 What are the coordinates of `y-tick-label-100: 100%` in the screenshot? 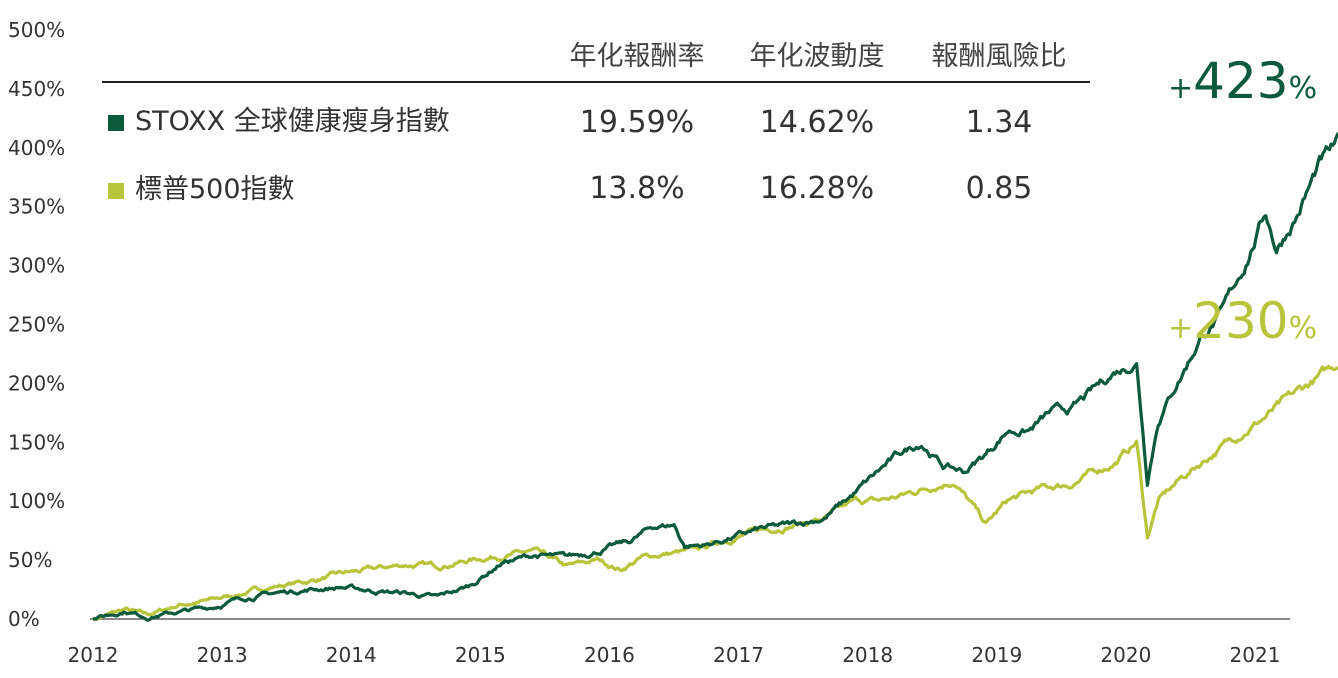 It's located at (36, 501).